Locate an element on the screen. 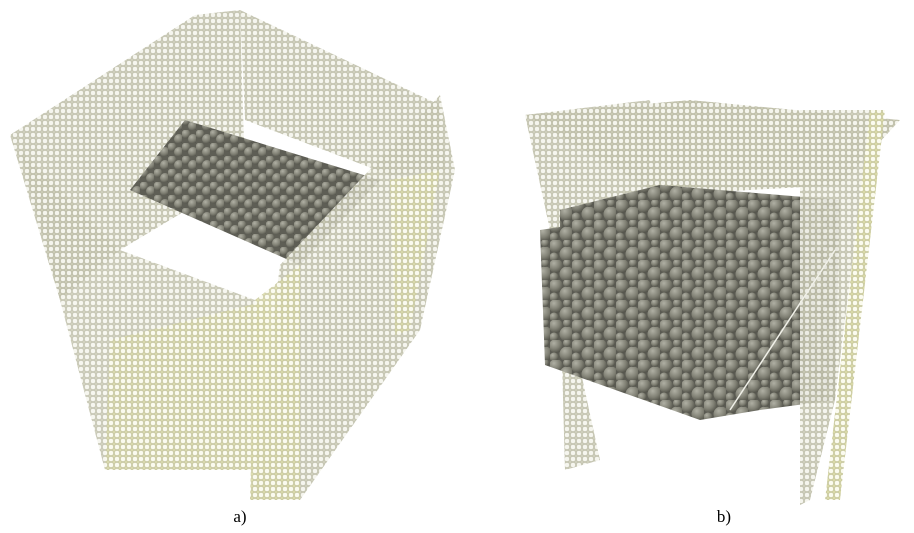  caption: b) is located at coordinates (724, 516).